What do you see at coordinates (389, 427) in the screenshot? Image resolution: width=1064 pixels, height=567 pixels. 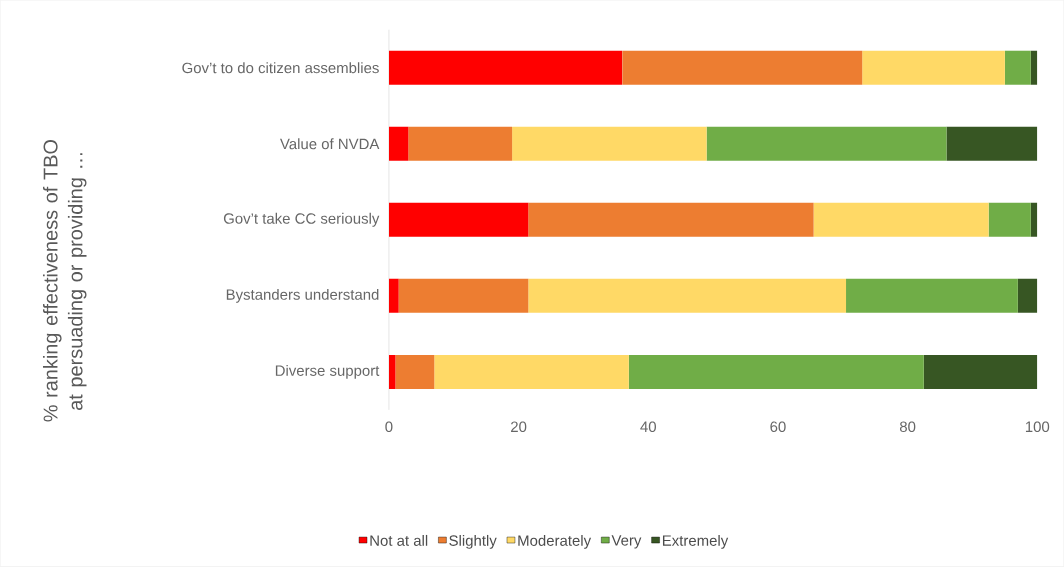 I see `x-tick-label: 0` at bounding box center [389, 427].